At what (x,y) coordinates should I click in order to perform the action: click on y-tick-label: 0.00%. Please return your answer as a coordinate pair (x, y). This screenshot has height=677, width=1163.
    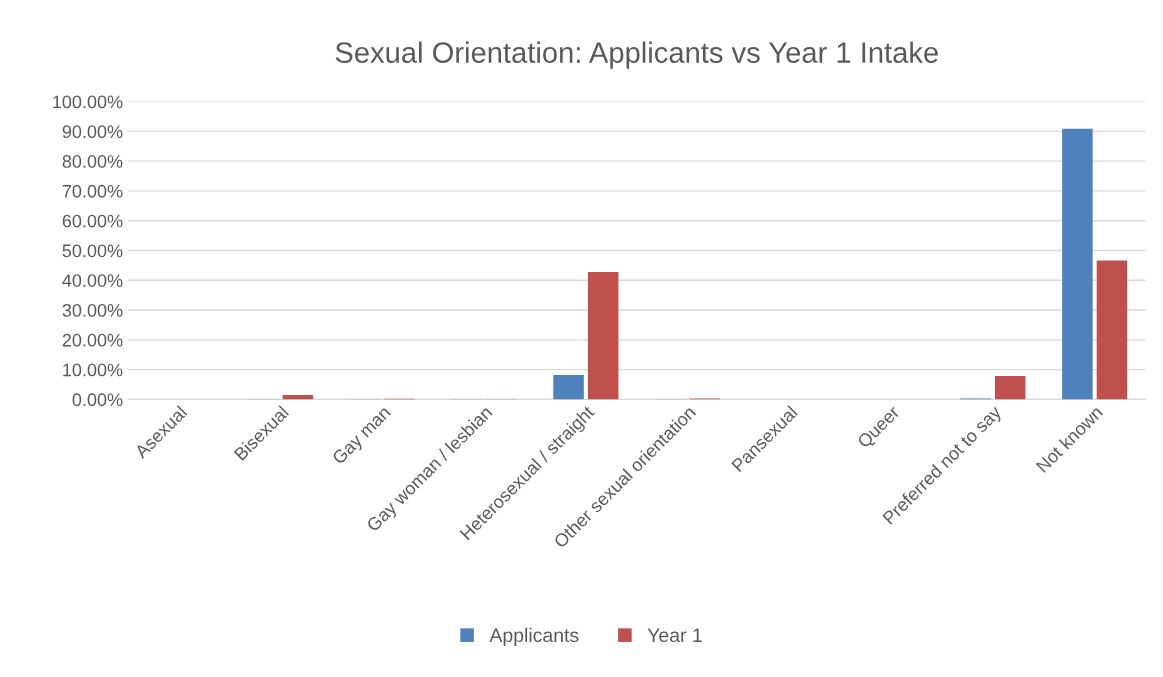
    Looking at the image, I should click on (97, 400).